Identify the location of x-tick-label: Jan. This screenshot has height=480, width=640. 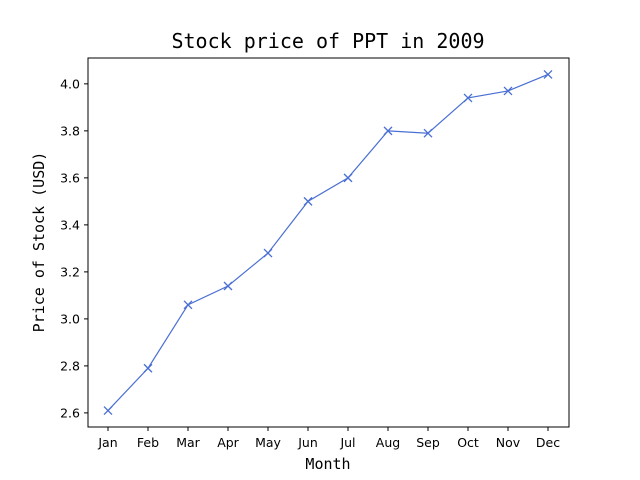
(107, 442).